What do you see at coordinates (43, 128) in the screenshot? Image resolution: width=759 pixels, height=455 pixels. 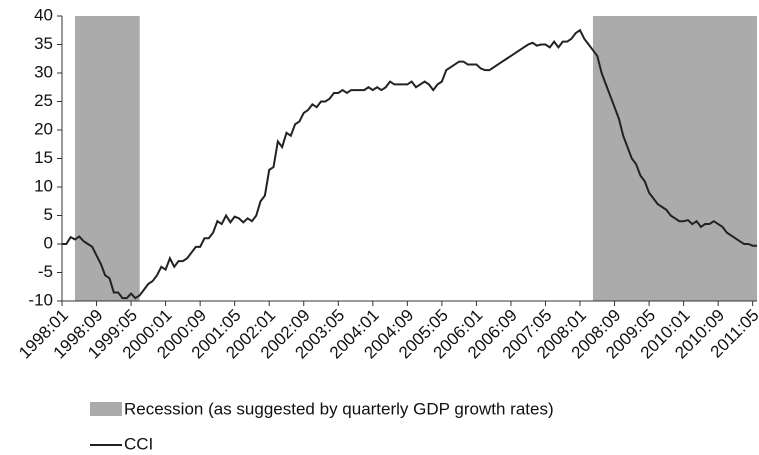 I see `y-tick-label: 20` at bounding box center [43, 128].